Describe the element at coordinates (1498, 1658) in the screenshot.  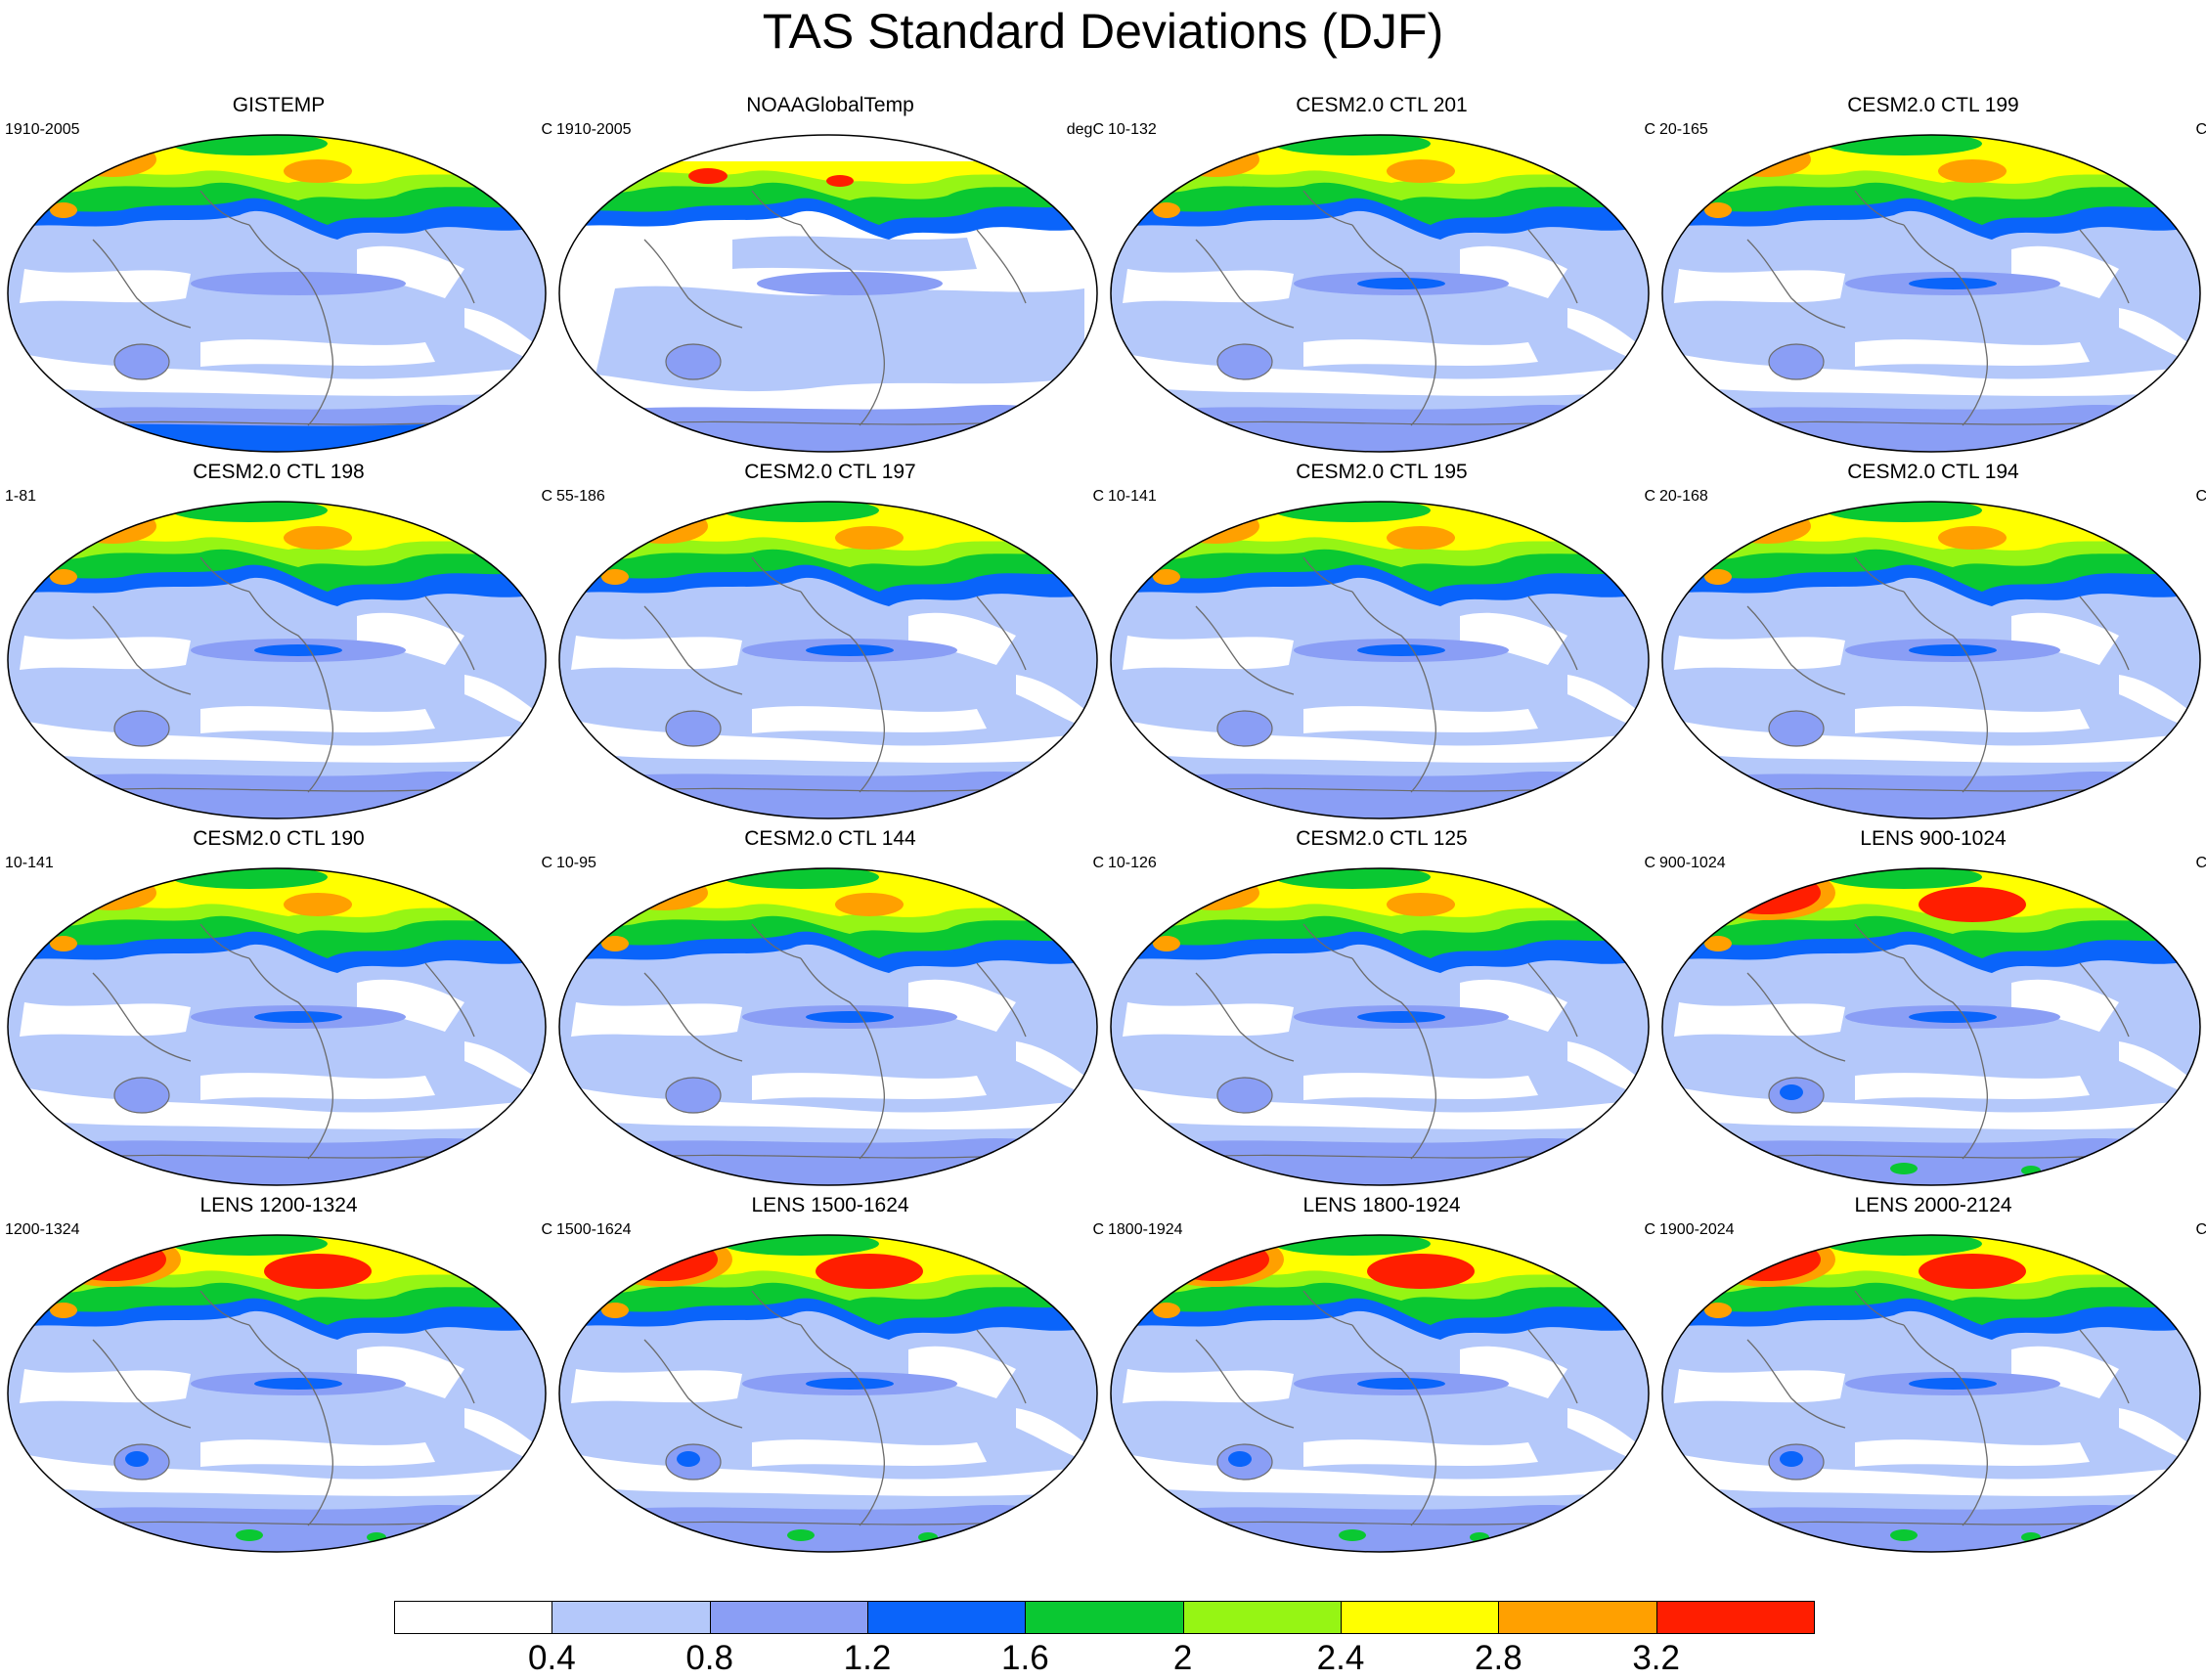
I see `colorbar-tick-label: 2.8` at that location.